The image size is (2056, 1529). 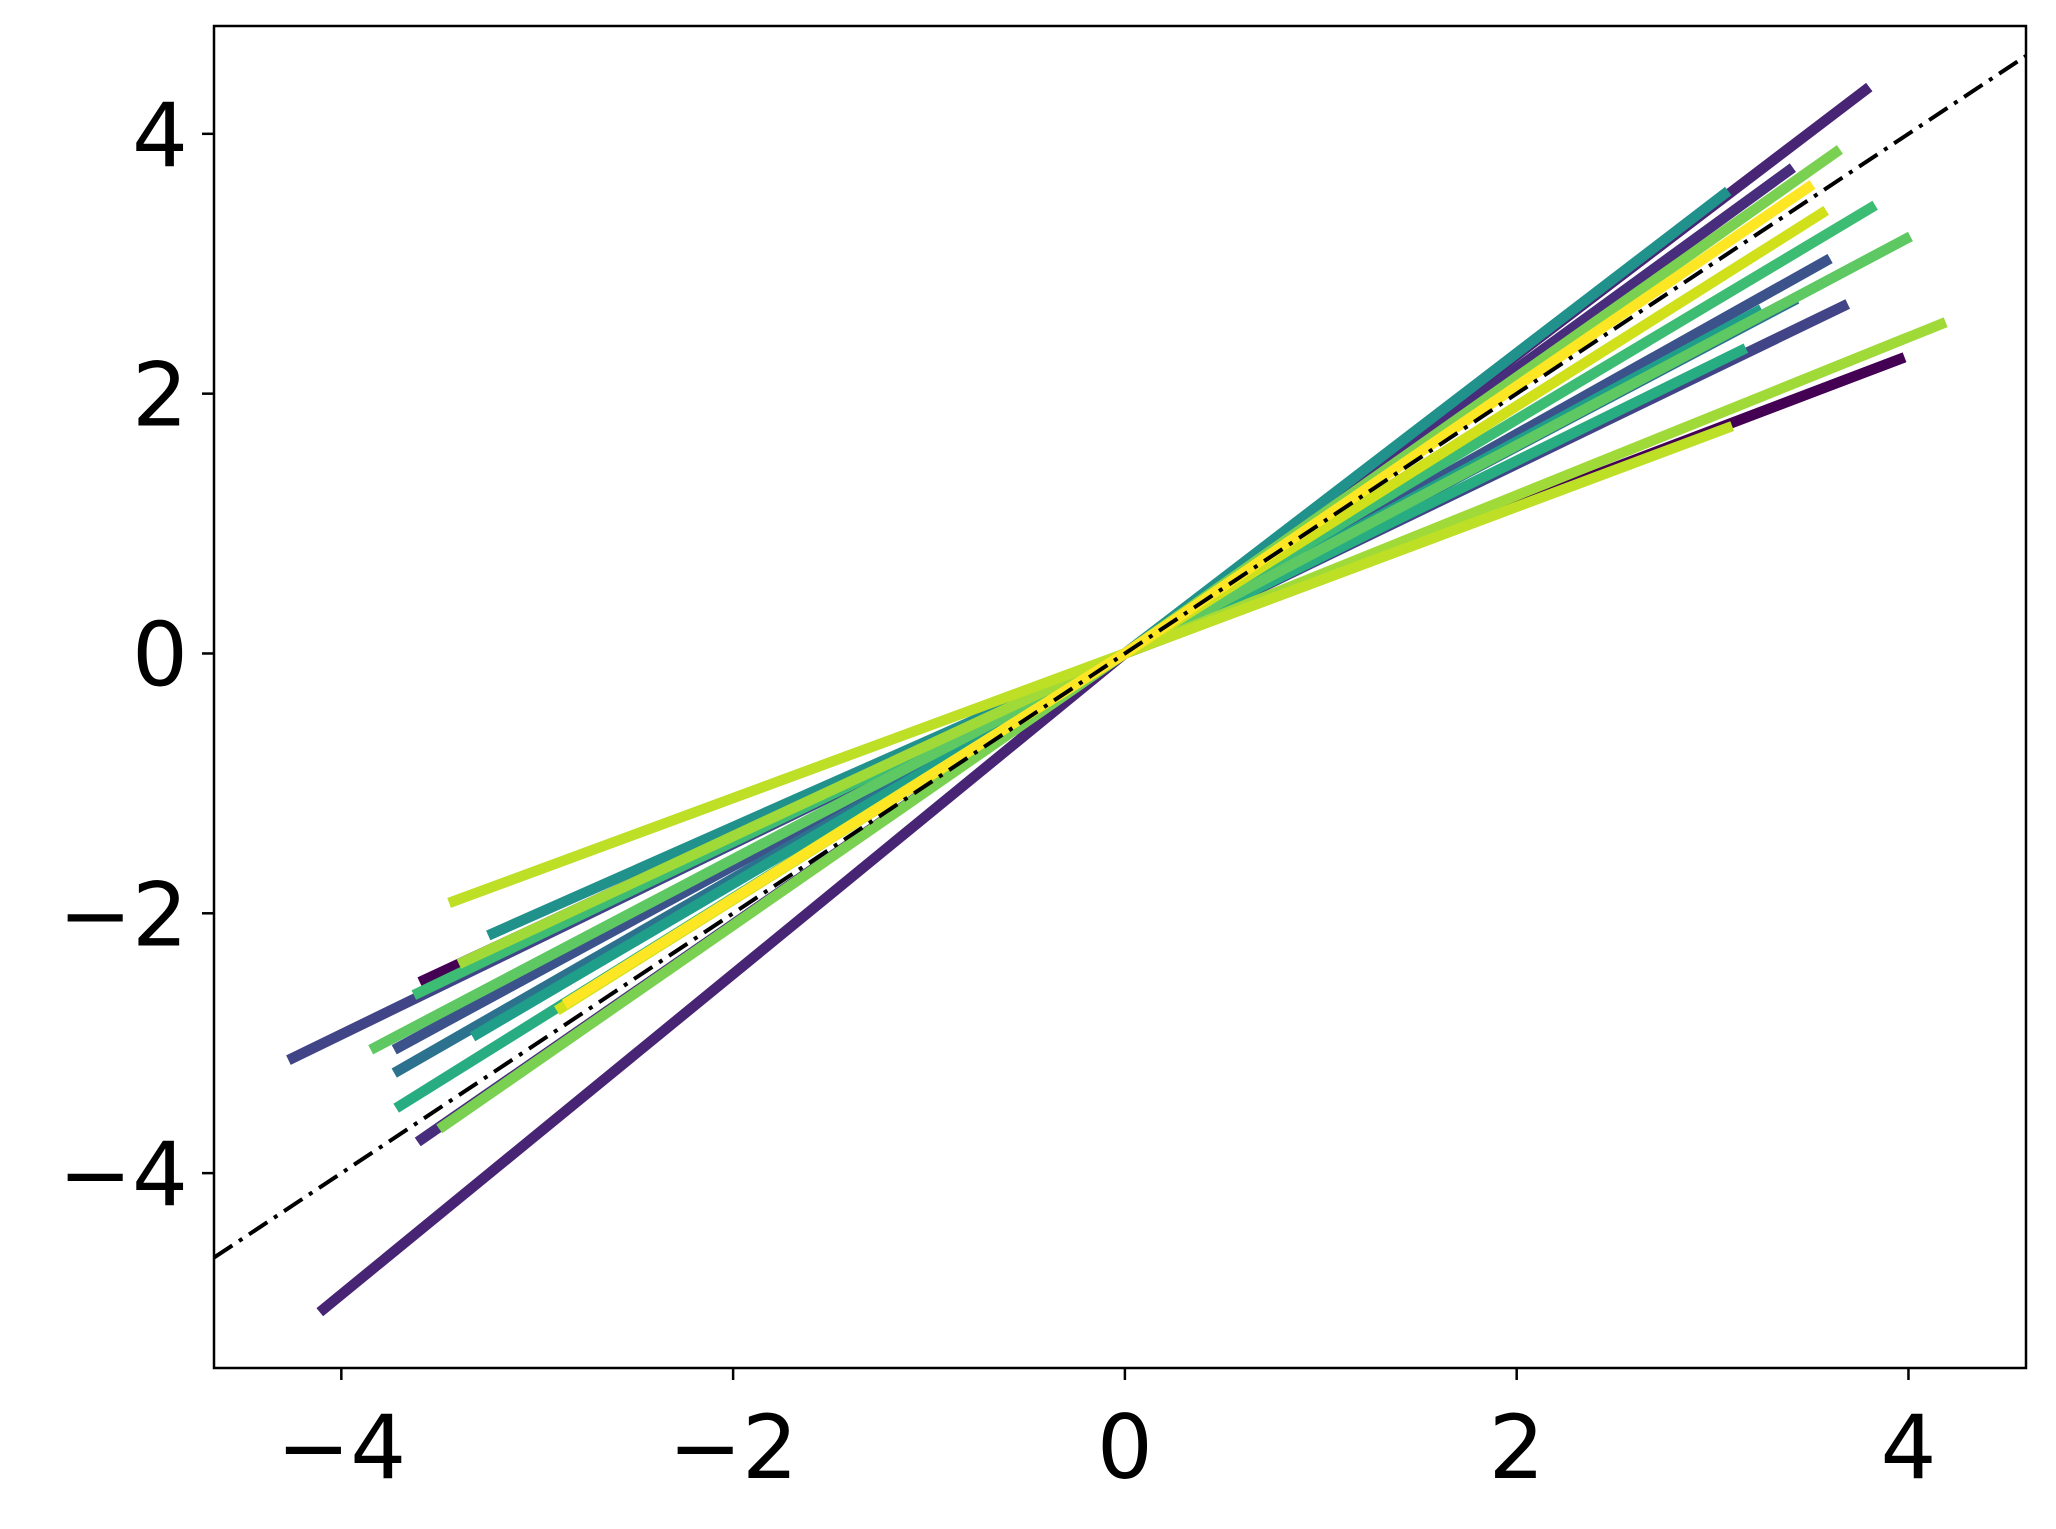 I want to click on y-tick-label: 0, so click(x=160, y=654).